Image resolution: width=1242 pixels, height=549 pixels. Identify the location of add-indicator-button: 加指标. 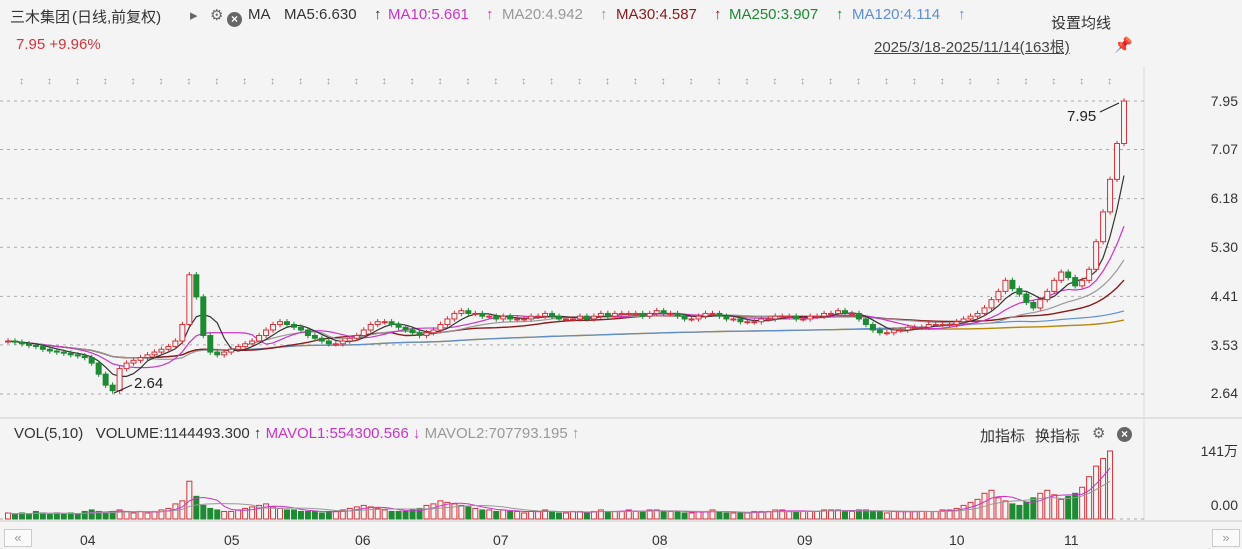
(1003, 436).